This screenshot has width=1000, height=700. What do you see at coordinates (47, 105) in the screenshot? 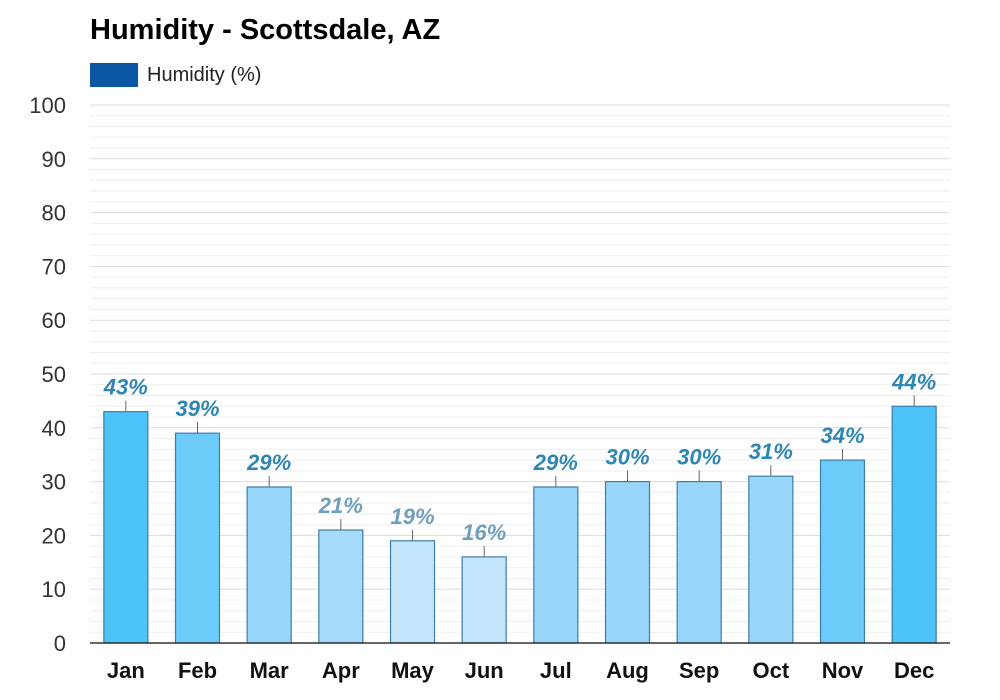
I see `y-tick-label: 100` at bounding box center [47, 105].